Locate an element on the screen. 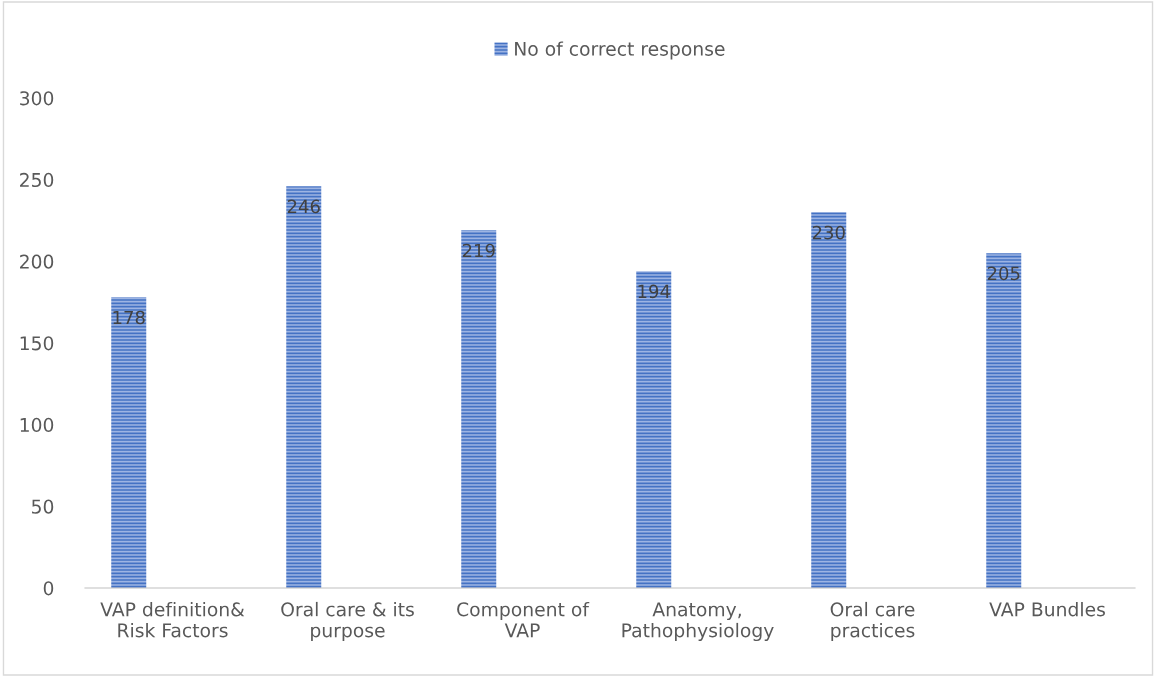 The width and height of the screenshot is (1156, 677). y-tick-label: 250 is located at coordinates (37, 180).